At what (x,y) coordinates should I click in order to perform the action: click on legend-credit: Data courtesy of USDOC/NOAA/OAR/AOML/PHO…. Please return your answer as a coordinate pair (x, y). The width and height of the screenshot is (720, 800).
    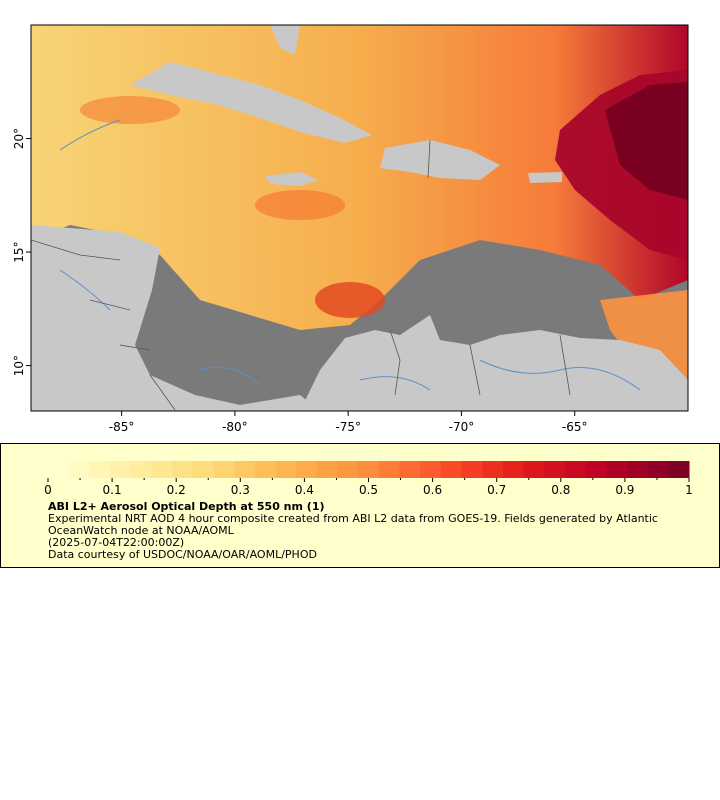
    Looking at the image, I should click on (182, 554).